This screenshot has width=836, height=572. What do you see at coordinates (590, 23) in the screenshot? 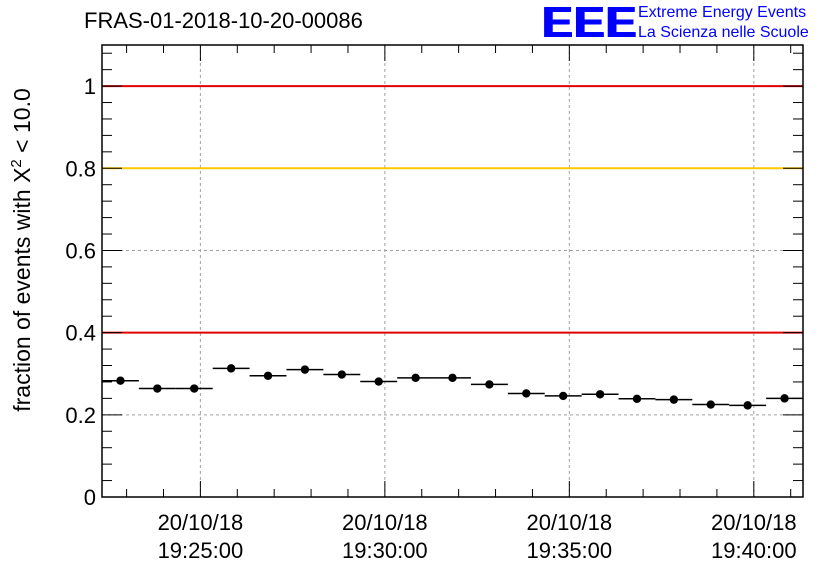
I see `eee-logo-mark: EEE` at bounding box center [590, 23].